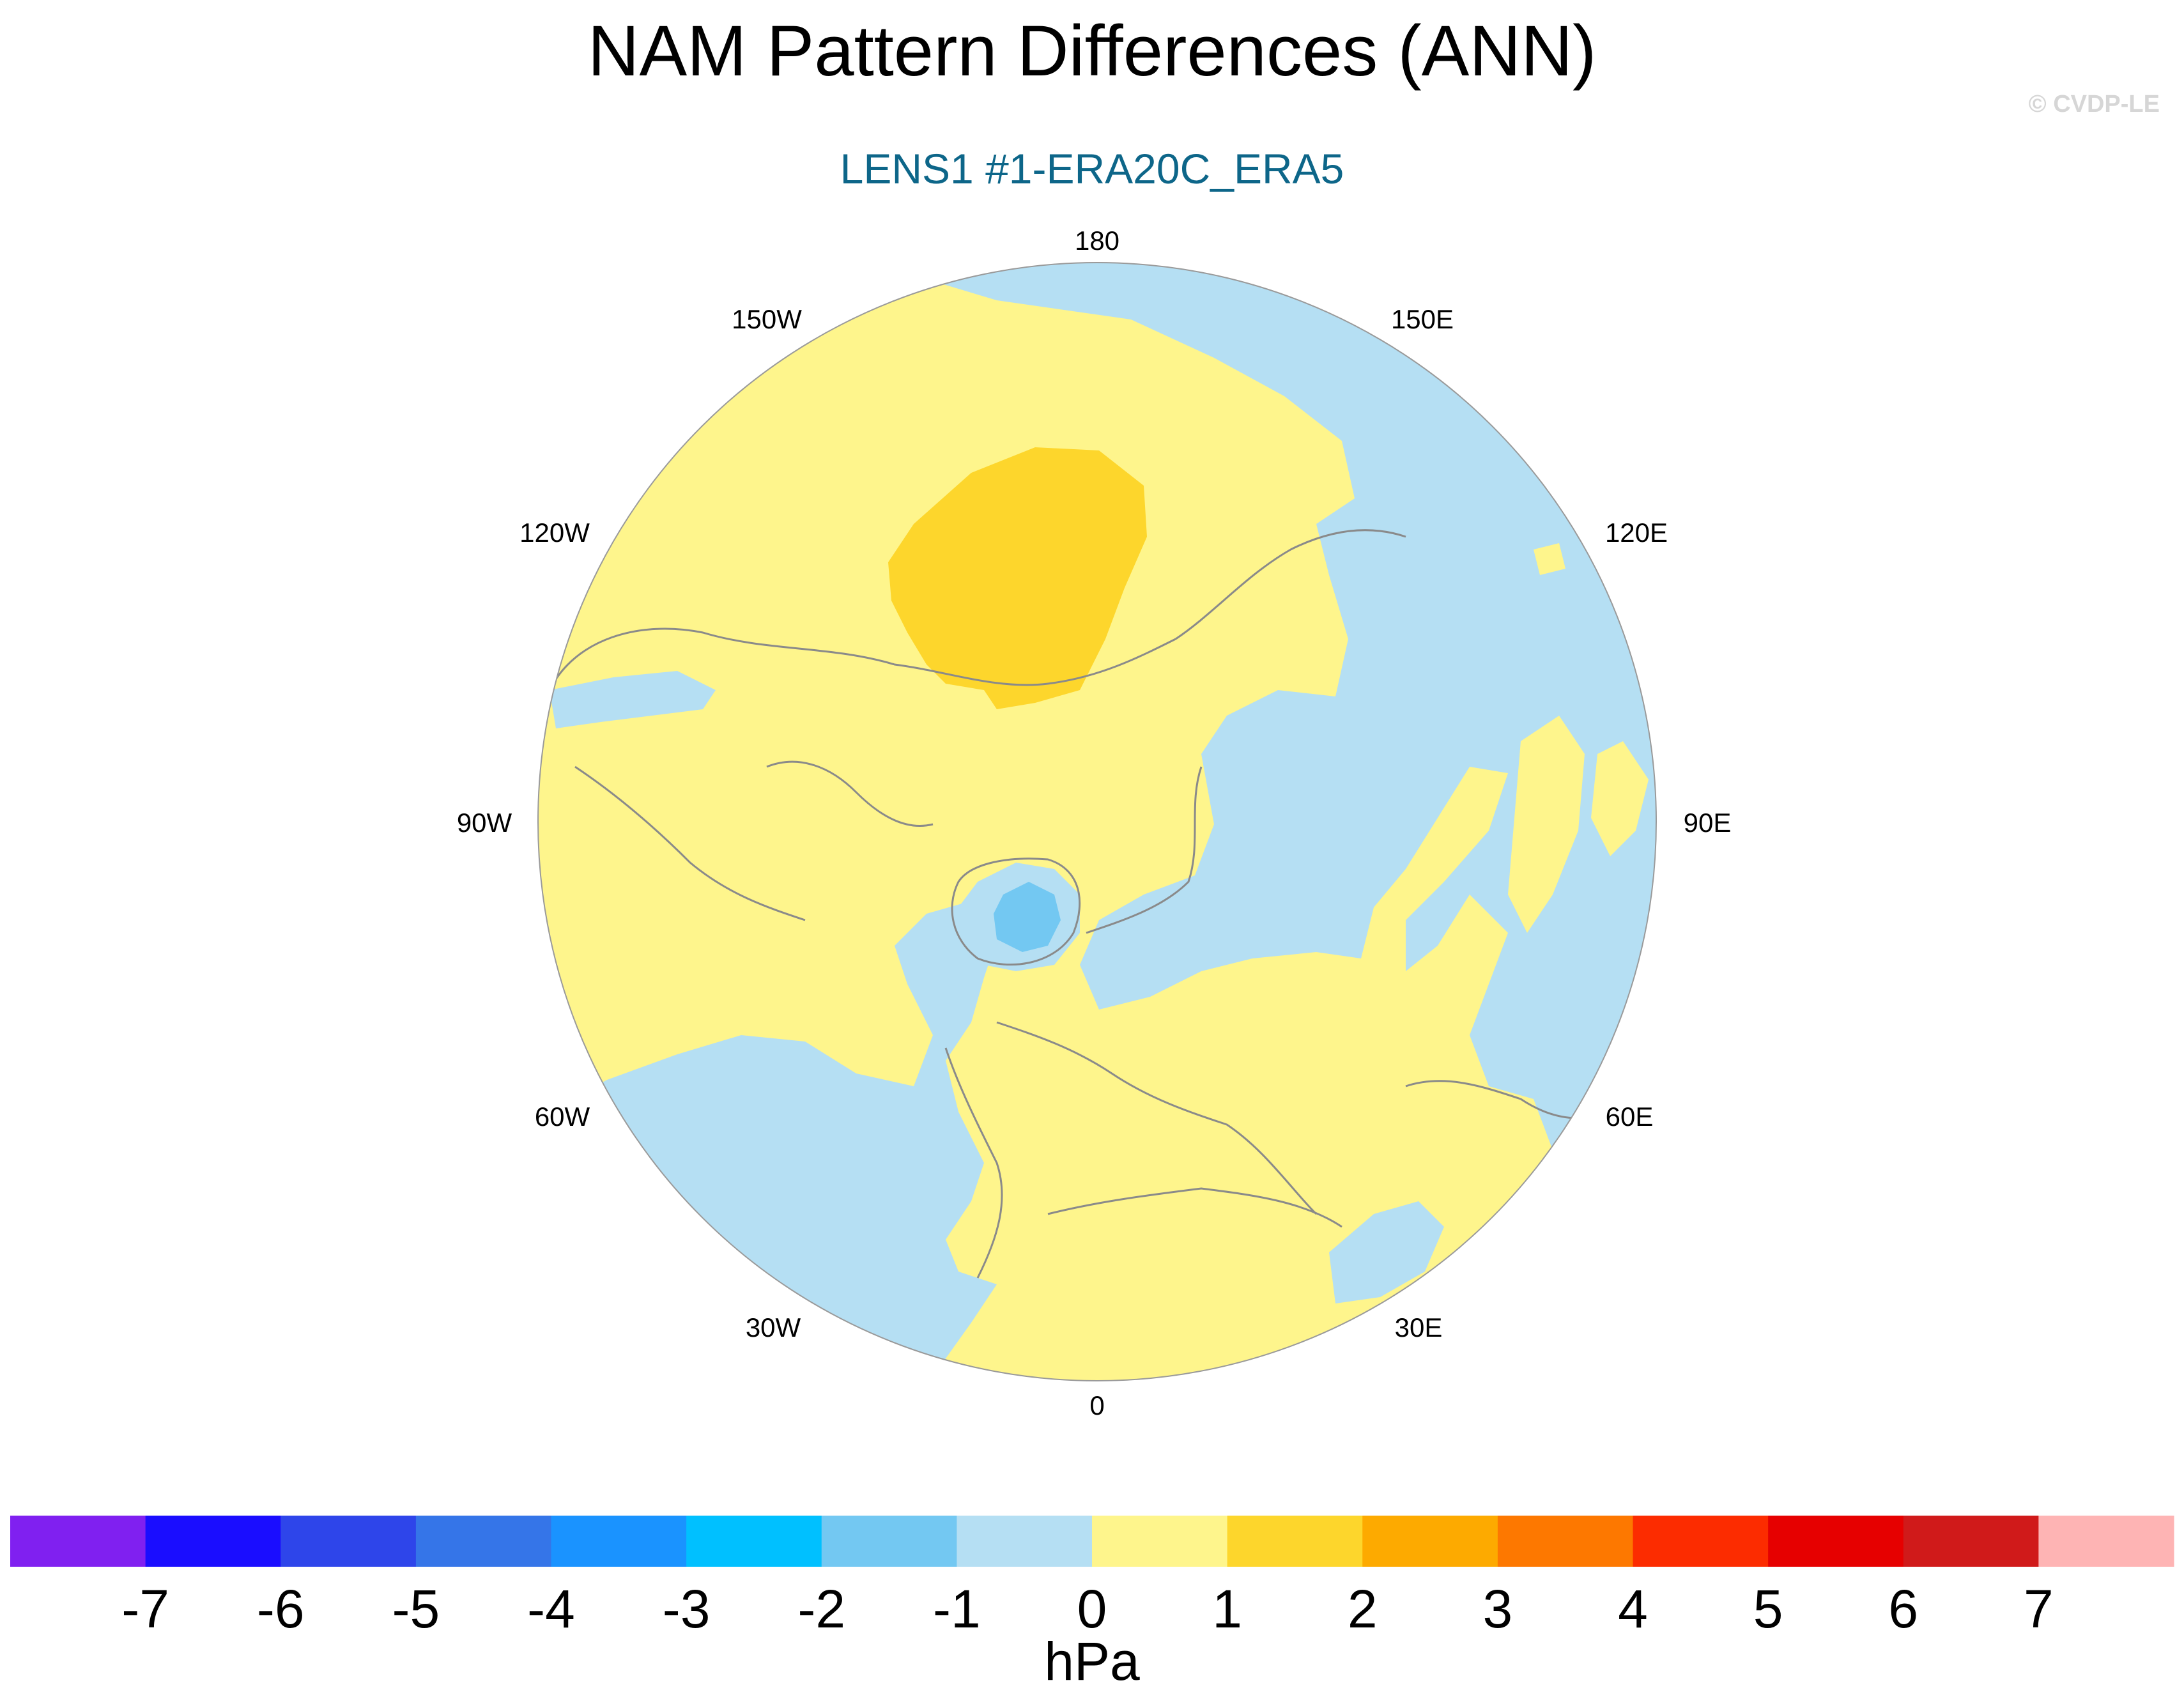 Image resolution: width=2184 pixels, height=1699 pixels. Describe the element at coordinates (1027, 917) in the screenshot. I see `field-neg2-hudson` at that location.